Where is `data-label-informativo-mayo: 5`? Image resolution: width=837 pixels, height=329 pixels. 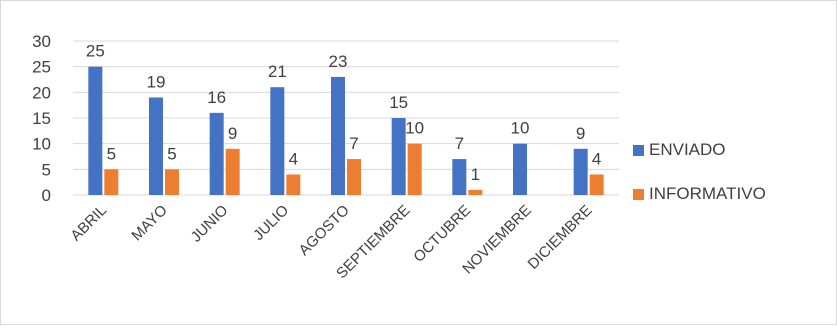 data-label-informativo-mayo: 5 is located at coordinates (171, 153).